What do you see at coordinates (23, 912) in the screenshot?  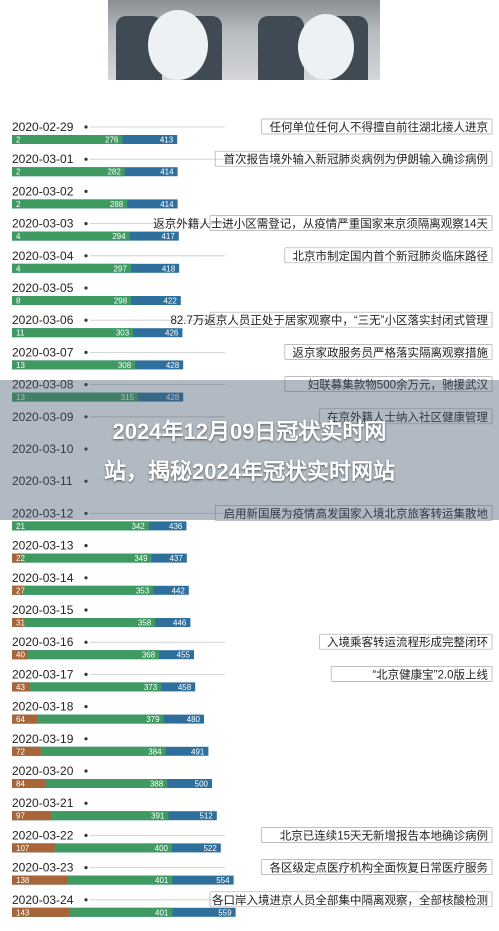 I see `bar-value-imported: 143` at bounding box center [23, 912].